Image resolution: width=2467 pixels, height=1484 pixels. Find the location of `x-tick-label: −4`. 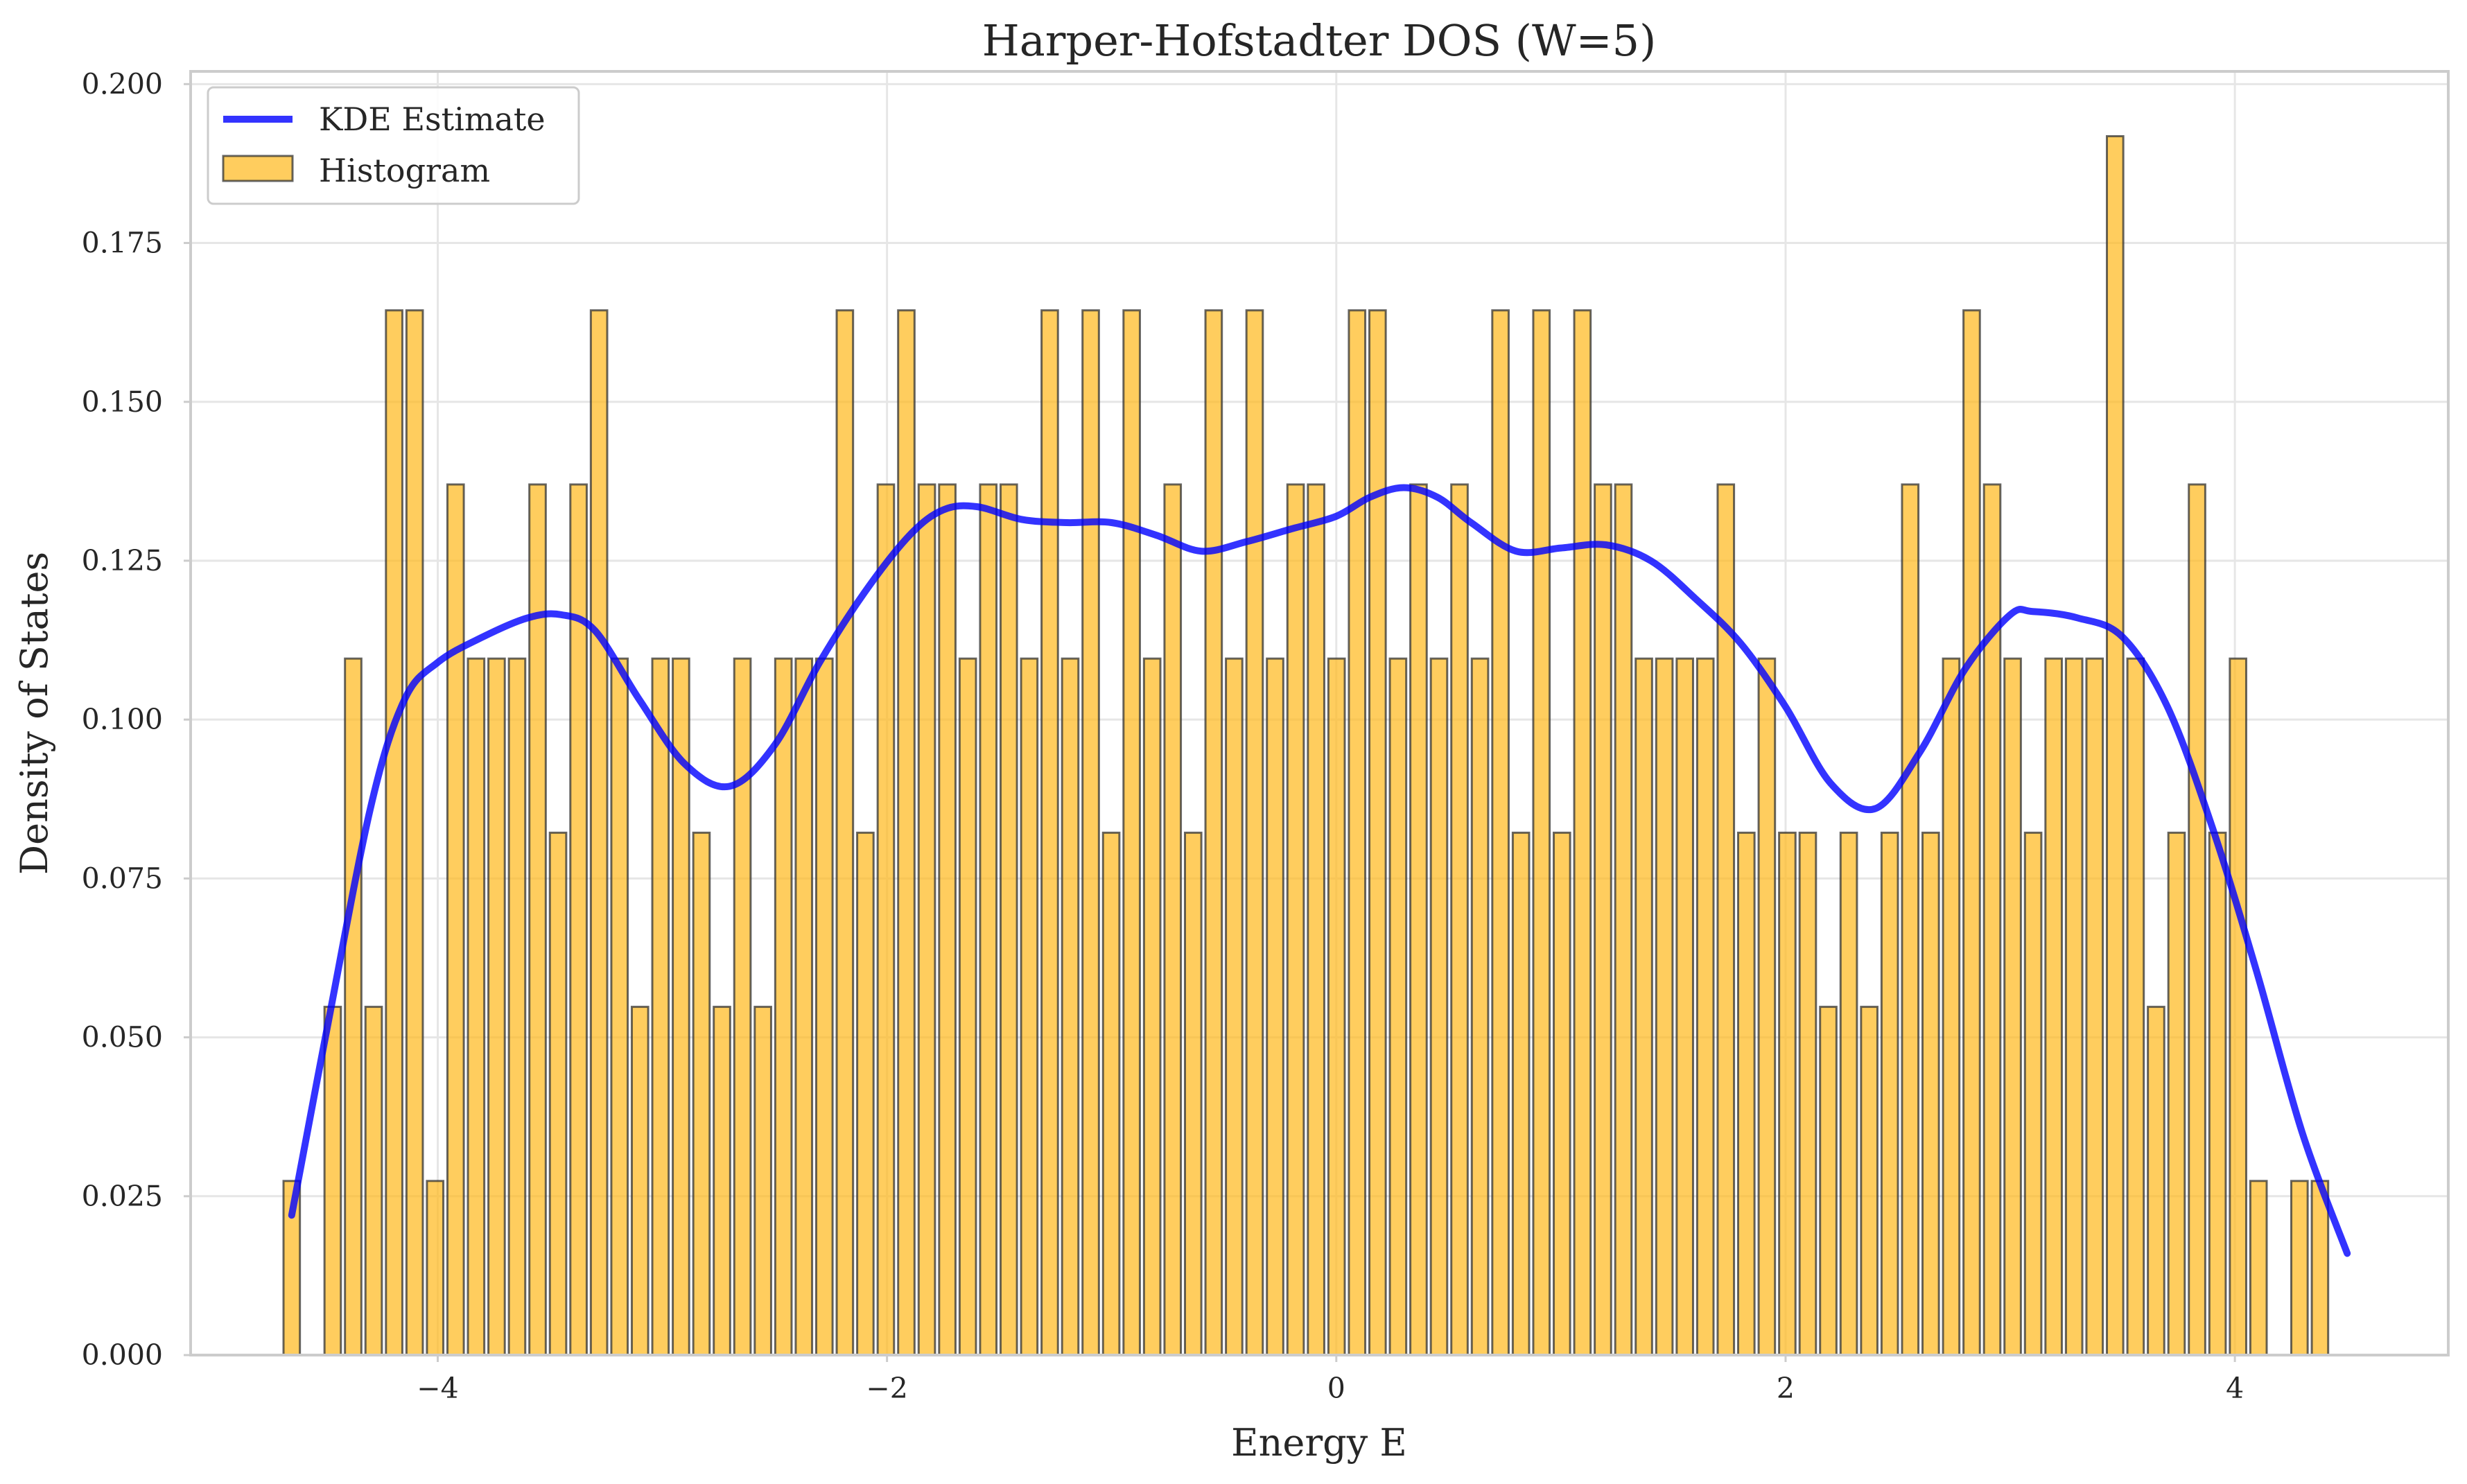

x-tick-label: −4 is located at coordinates (438, 1388).